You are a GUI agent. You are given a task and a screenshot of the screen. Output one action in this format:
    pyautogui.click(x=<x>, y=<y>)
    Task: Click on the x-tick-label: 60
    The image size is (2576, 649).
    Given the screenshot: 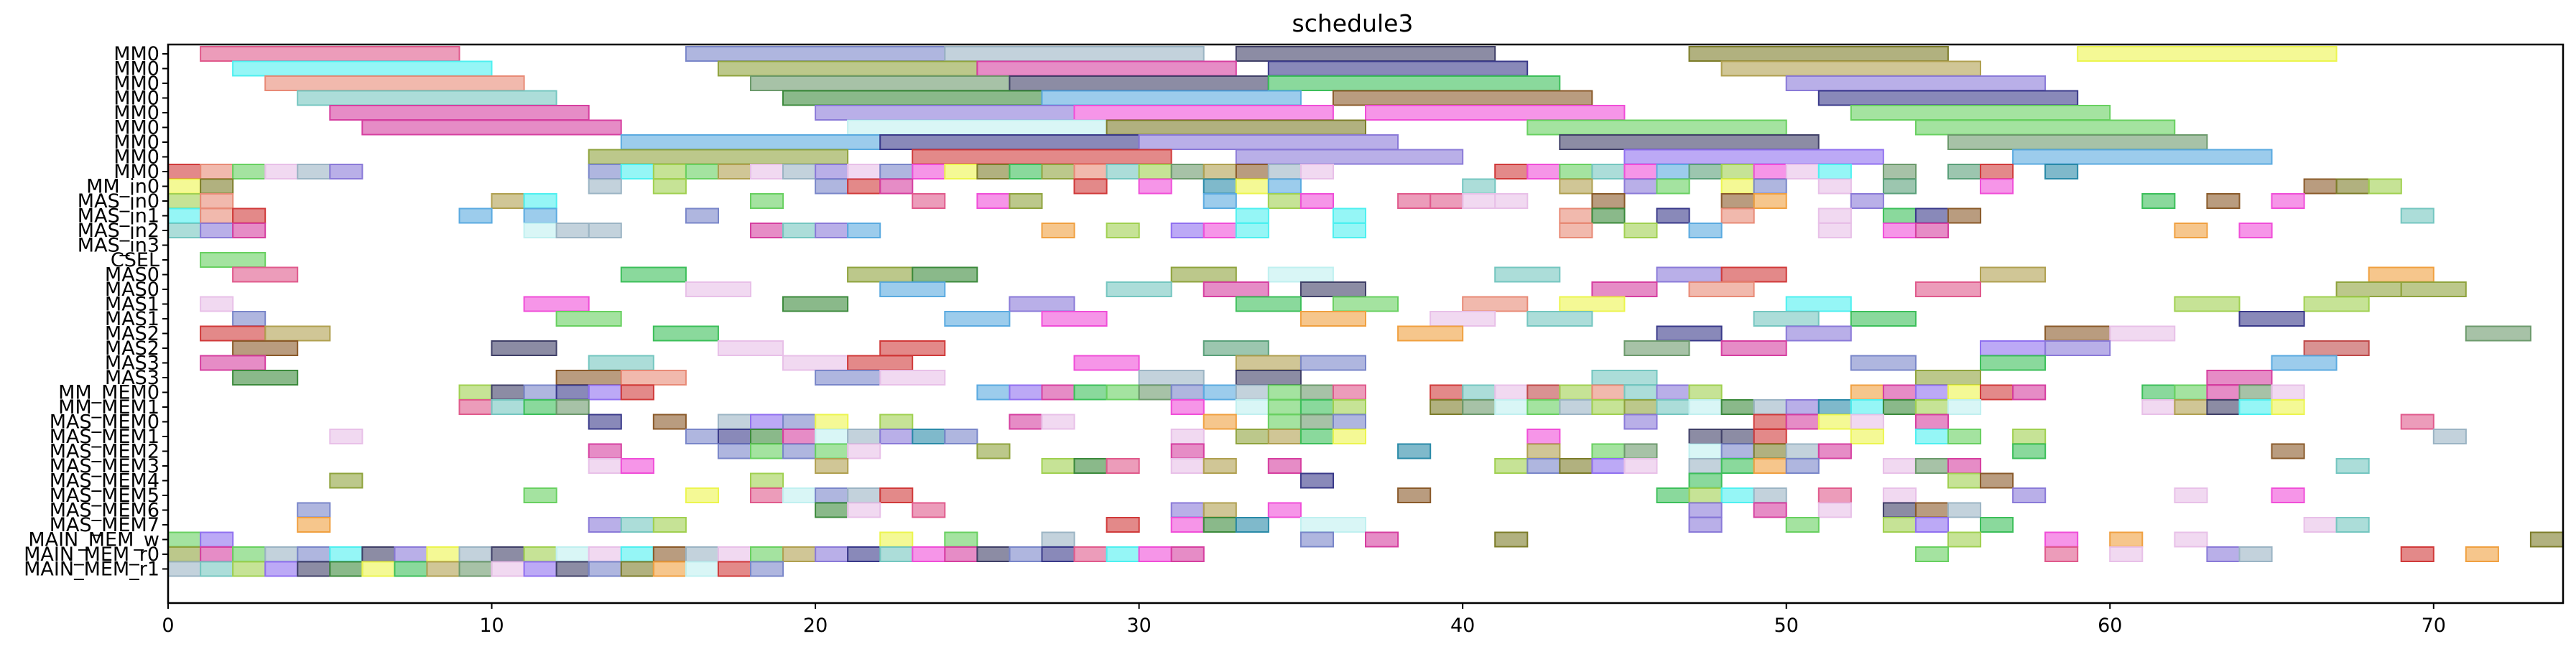 What is the action you would take?
    pyautogui.click(x=2110, y=626)
    